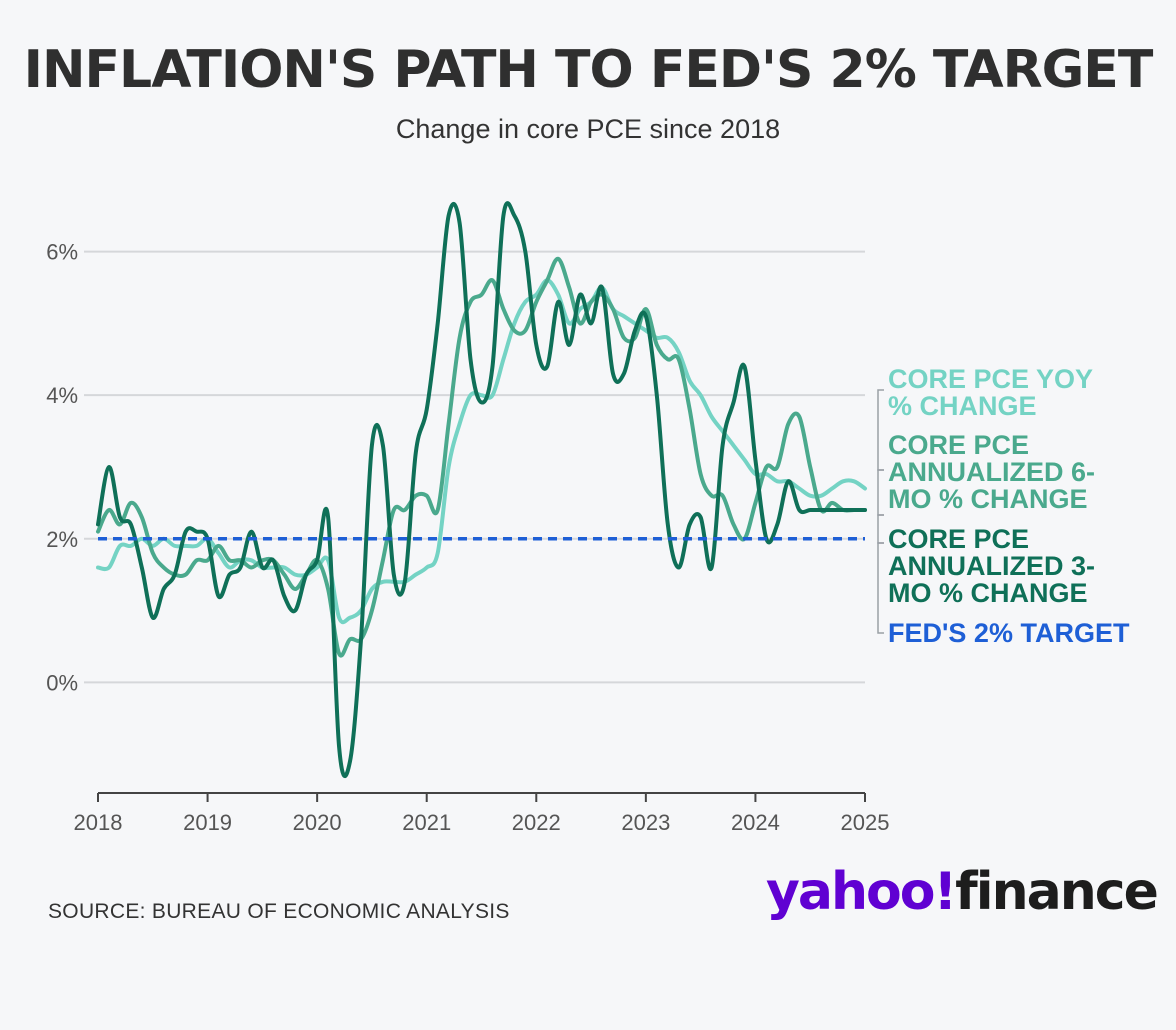 This screenshot has width=1176, height=1030. Describe the element at coordinates (1057, 892) in the screenshot. I see `logo-product: finance` at that location.